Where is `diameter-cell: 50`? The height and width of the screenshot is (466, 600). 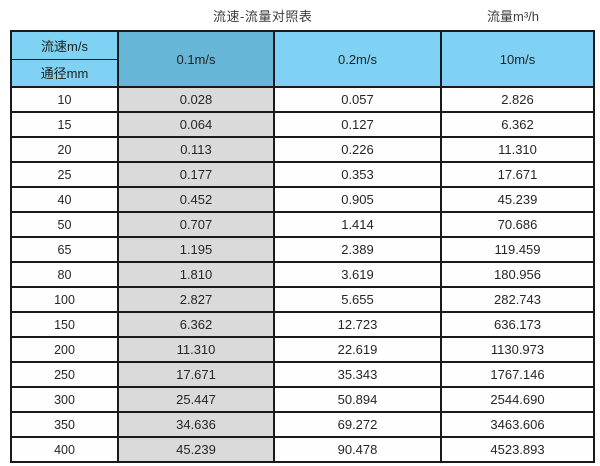
diameter-cell: 50 is located at coordinates (64, 224).